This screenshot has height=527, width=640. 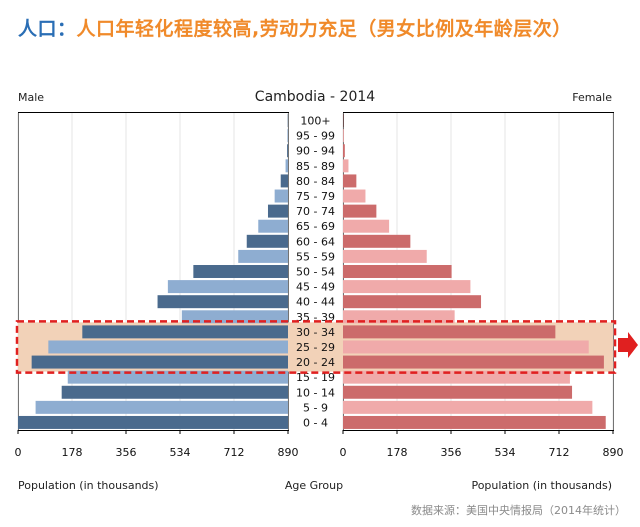 I want to click on tick-label-male-3: 356, so click(x=126, y=452).